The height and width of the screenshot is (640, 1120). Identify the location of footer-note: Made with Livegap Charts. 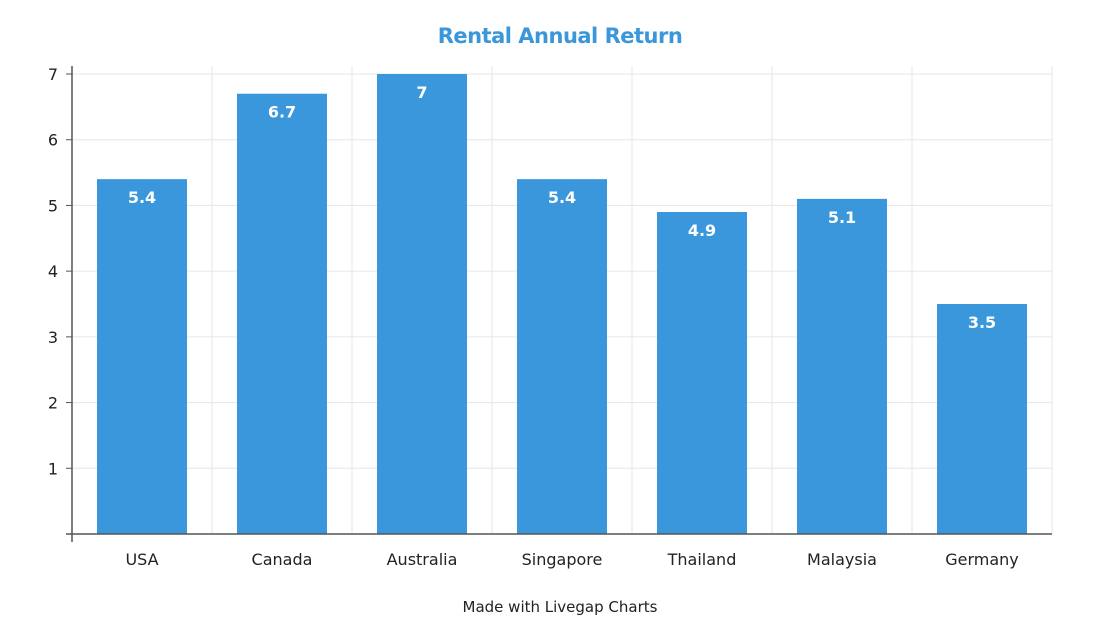
(560, 607).